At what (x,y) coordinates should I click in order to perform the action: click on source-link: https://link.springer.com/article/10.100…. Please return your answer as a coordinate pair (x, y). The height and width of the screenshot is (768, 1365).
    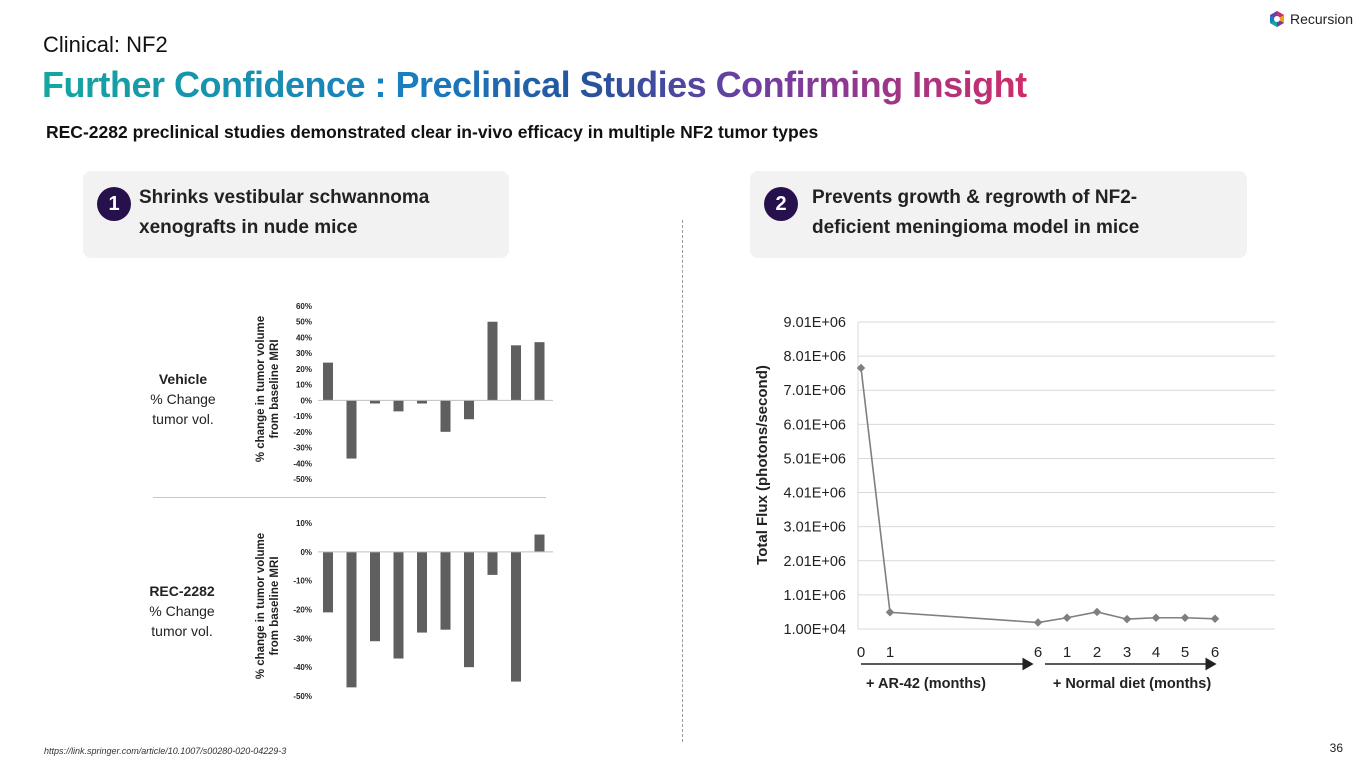
    Looking at the image, I should click on (165, 751).